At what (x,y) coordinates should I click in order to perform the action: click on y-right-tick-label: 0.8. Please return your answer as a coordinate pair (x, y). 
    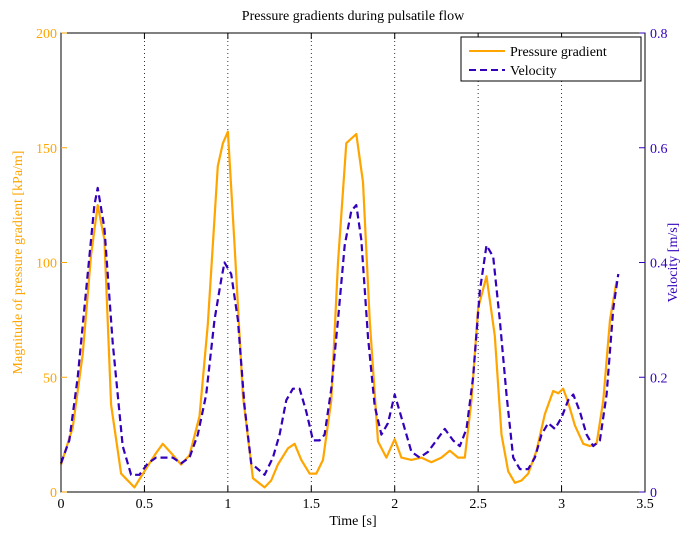
    Looking at the image, I should click on (659, 34).